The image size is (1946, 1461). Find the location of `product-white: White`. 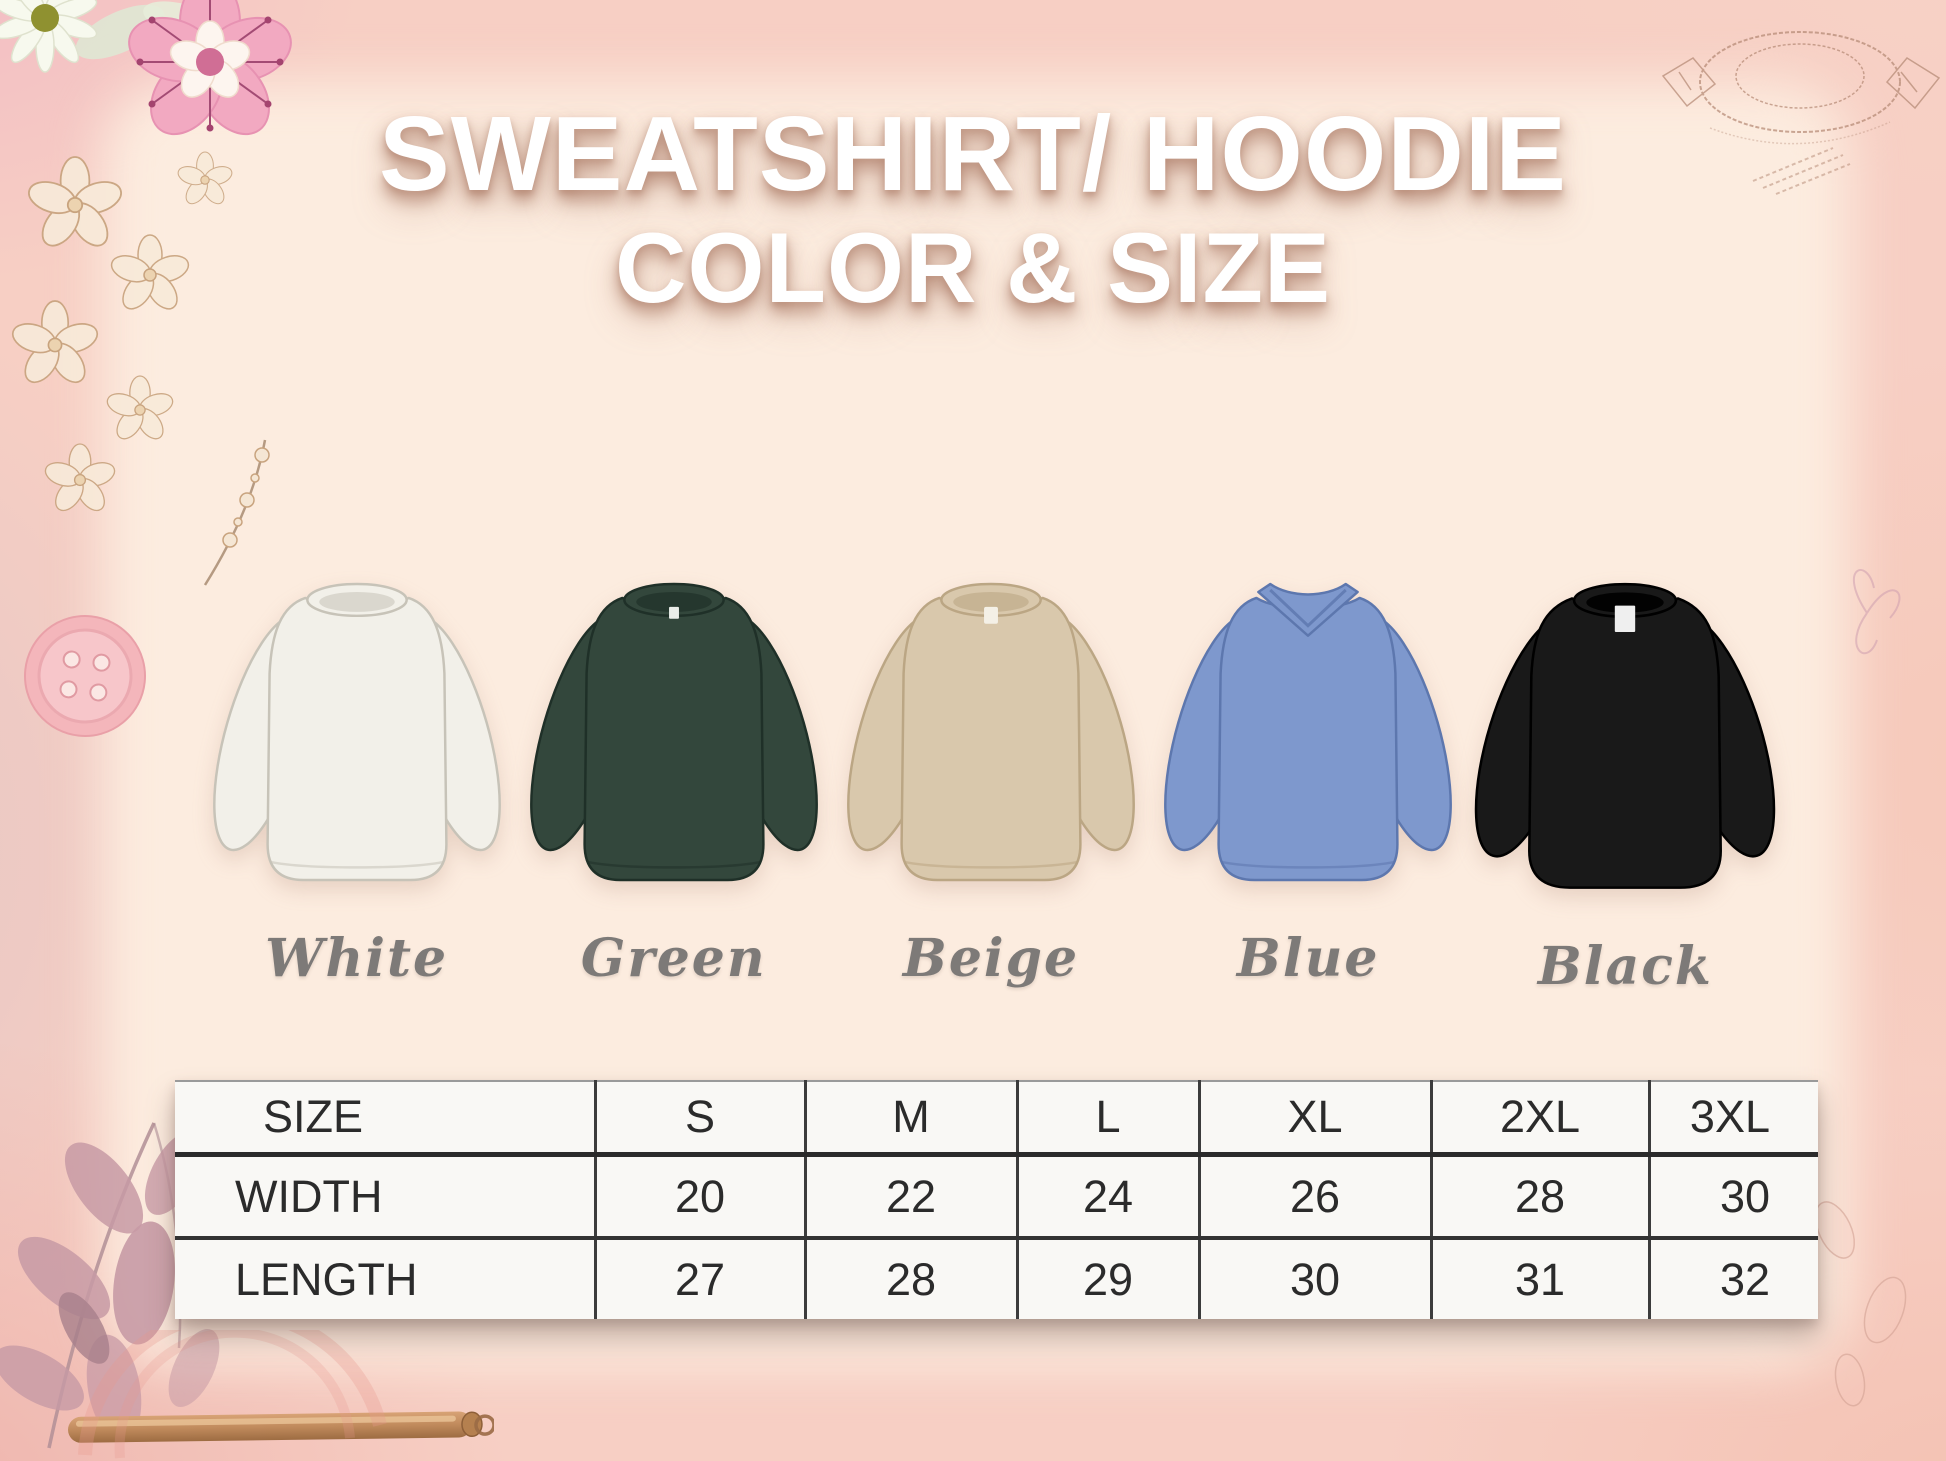

product-white: White is located at coordinates (356, 785).